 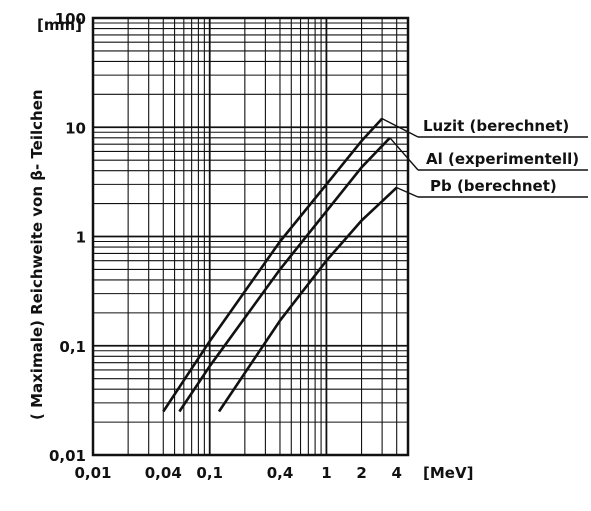 I want to click on y-unit-label: [mm], so click(x=59, y=25).